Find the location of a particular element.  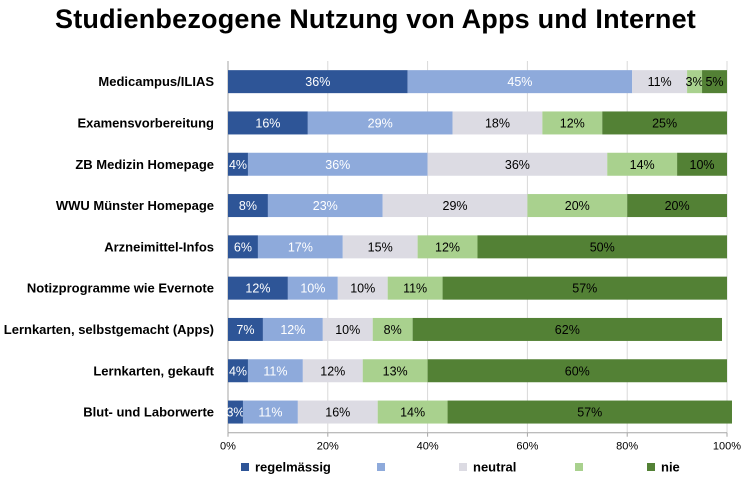

data-label: 4% is located at coordinates (238, 165).